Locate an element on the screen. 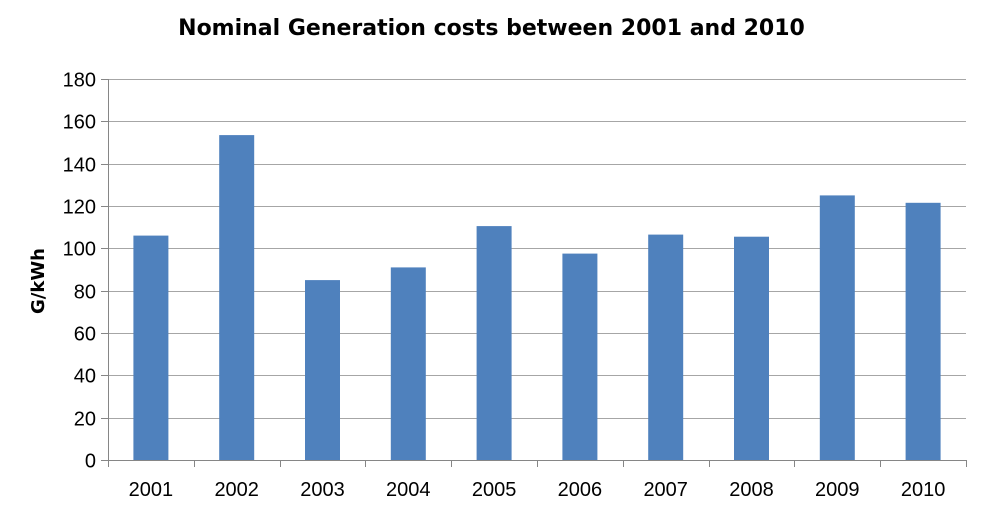  bar-2009 is located at coordinates (837, 327).